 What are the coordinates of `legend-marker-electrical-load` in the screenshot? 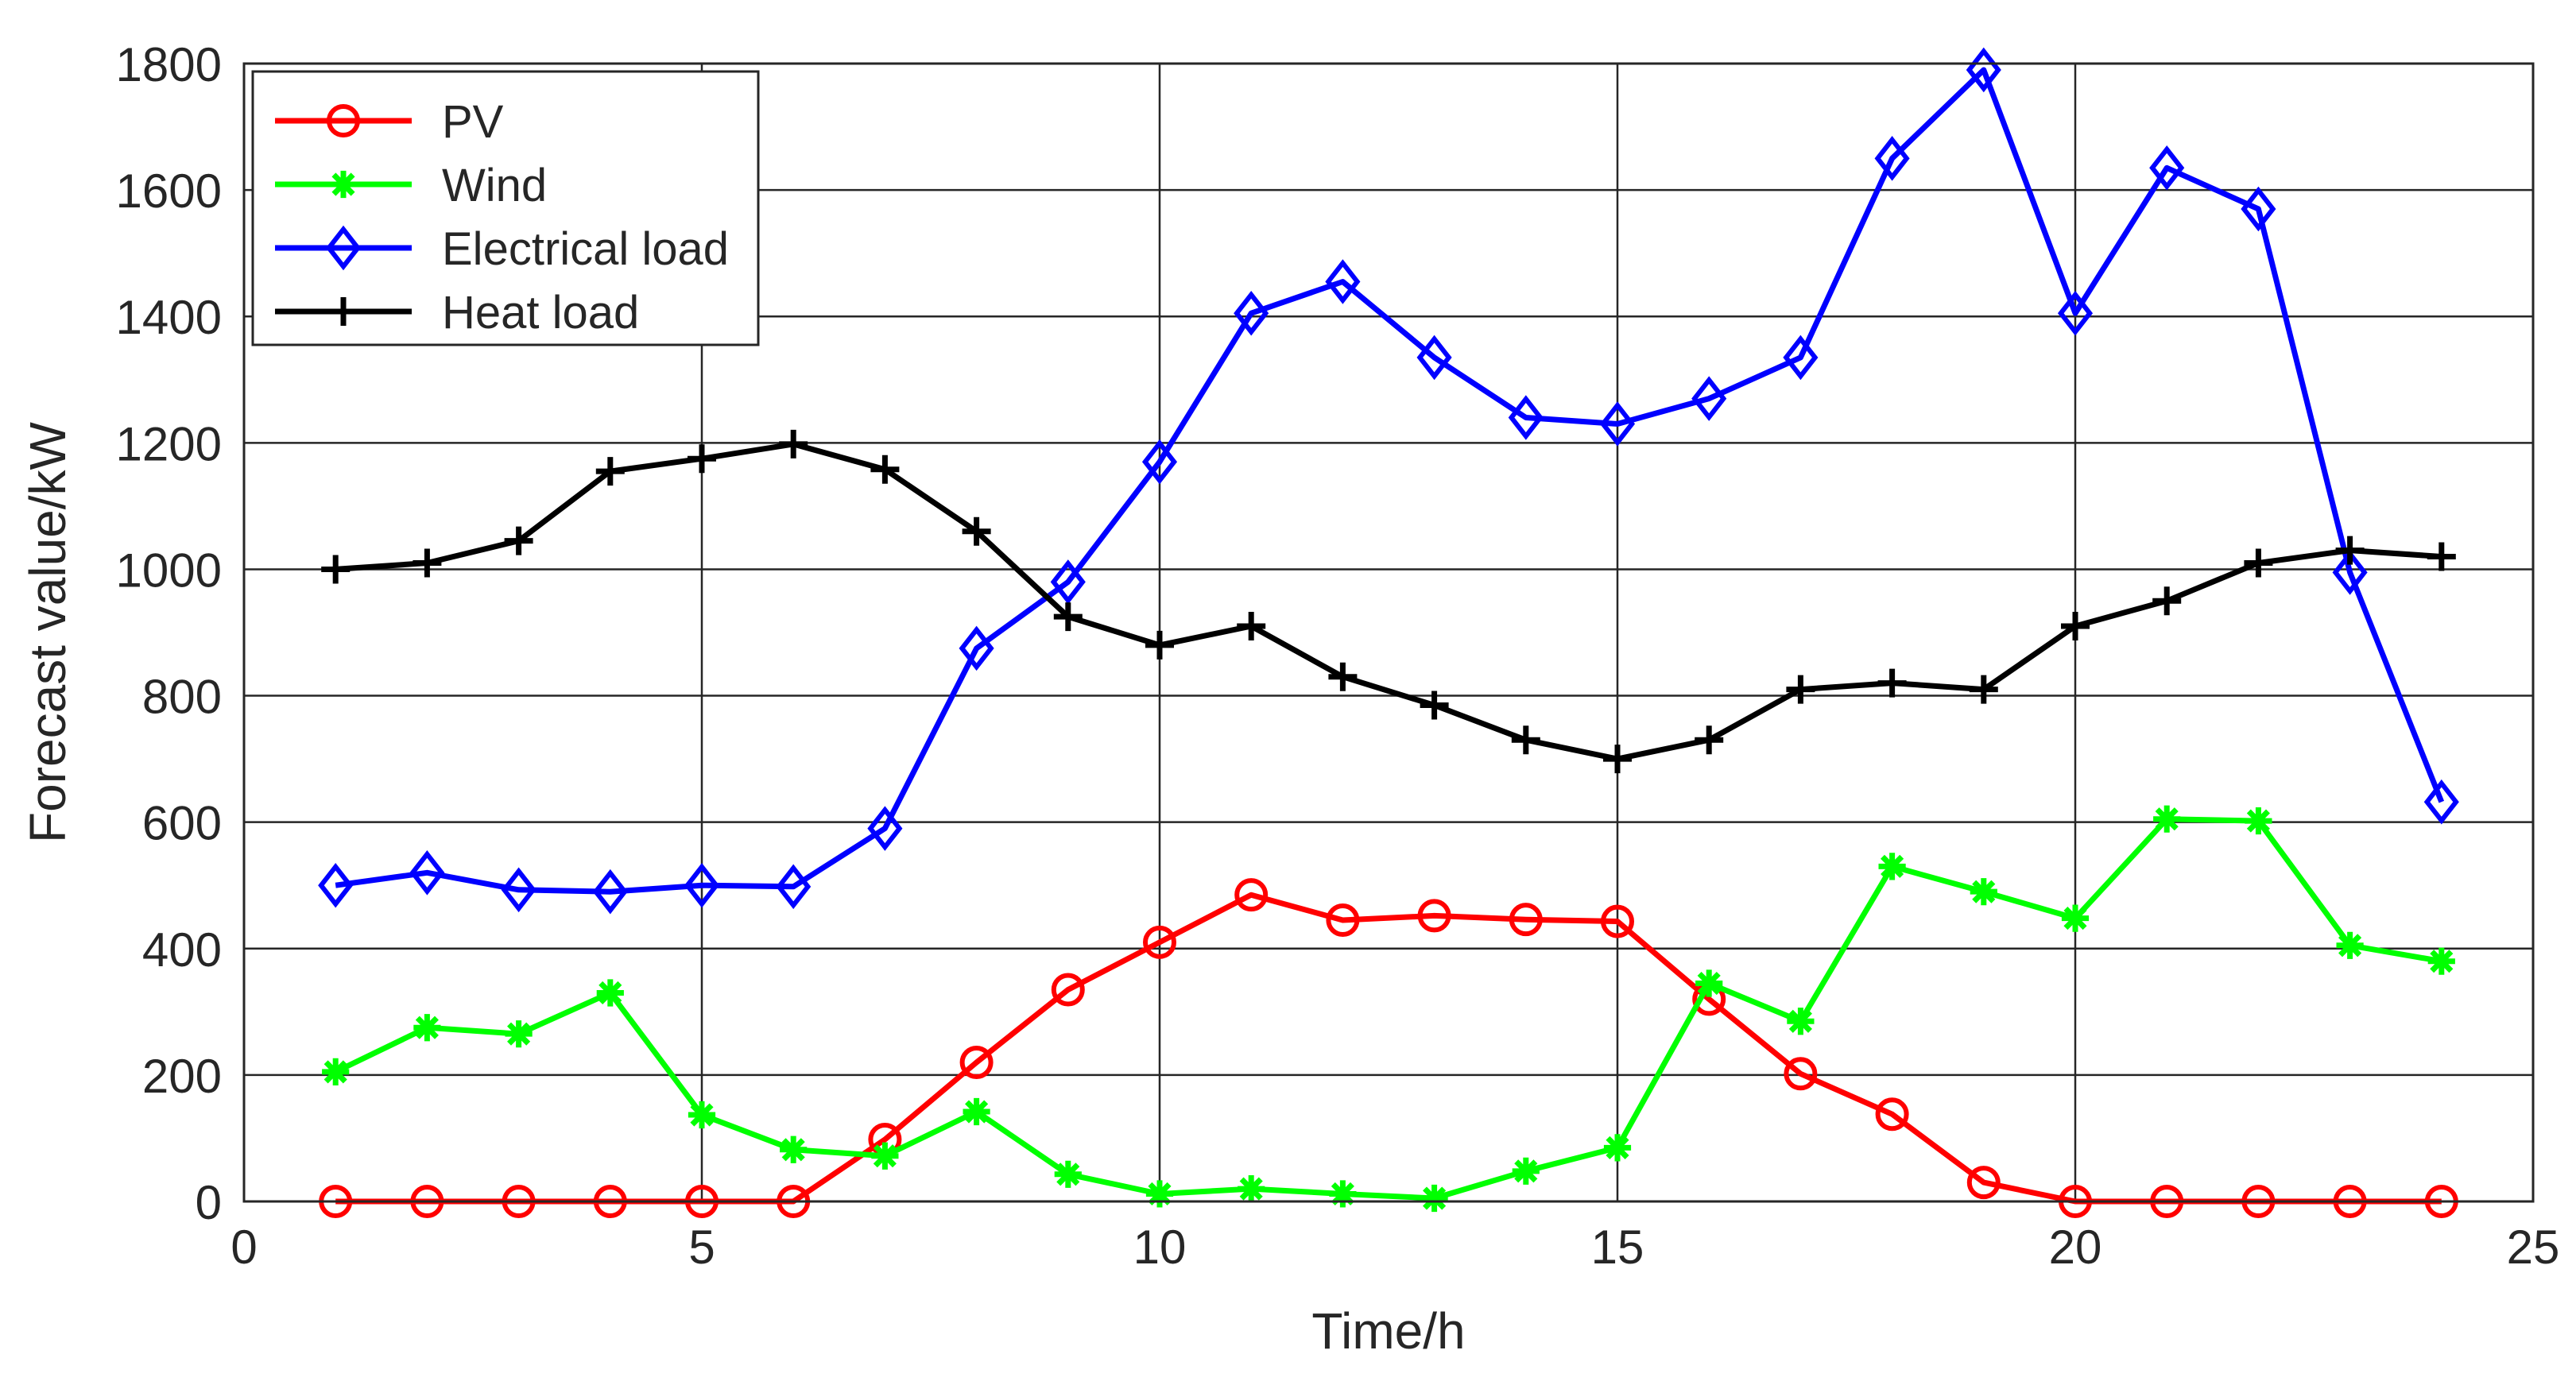 It's located at (343, 248).